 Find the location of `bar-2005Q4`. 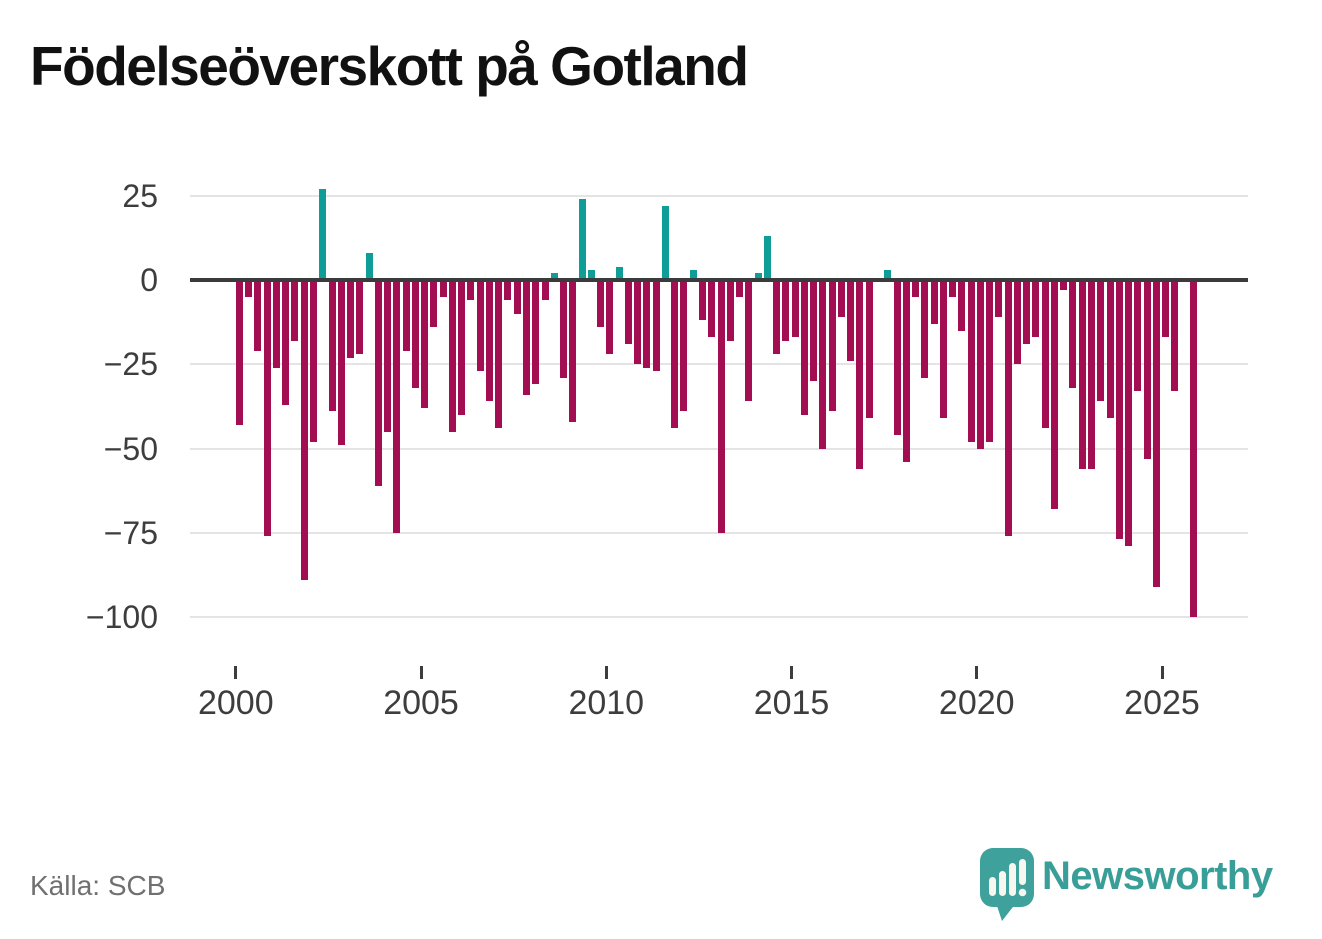

bar-2005Q4 is located at coordinates (452, 356).